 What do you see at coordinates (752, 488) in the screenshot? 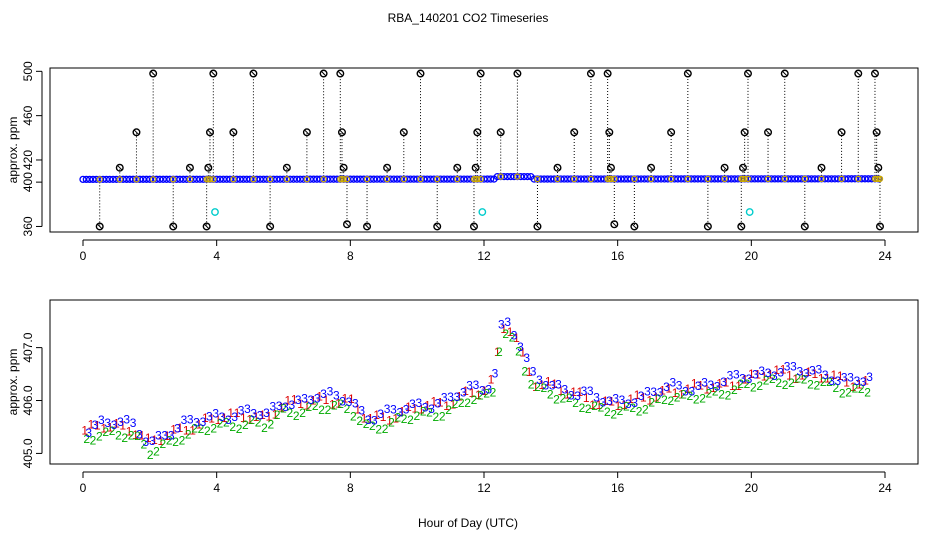
I see `bottom-x-tick-label: 20` at bounding box center [752, 488].